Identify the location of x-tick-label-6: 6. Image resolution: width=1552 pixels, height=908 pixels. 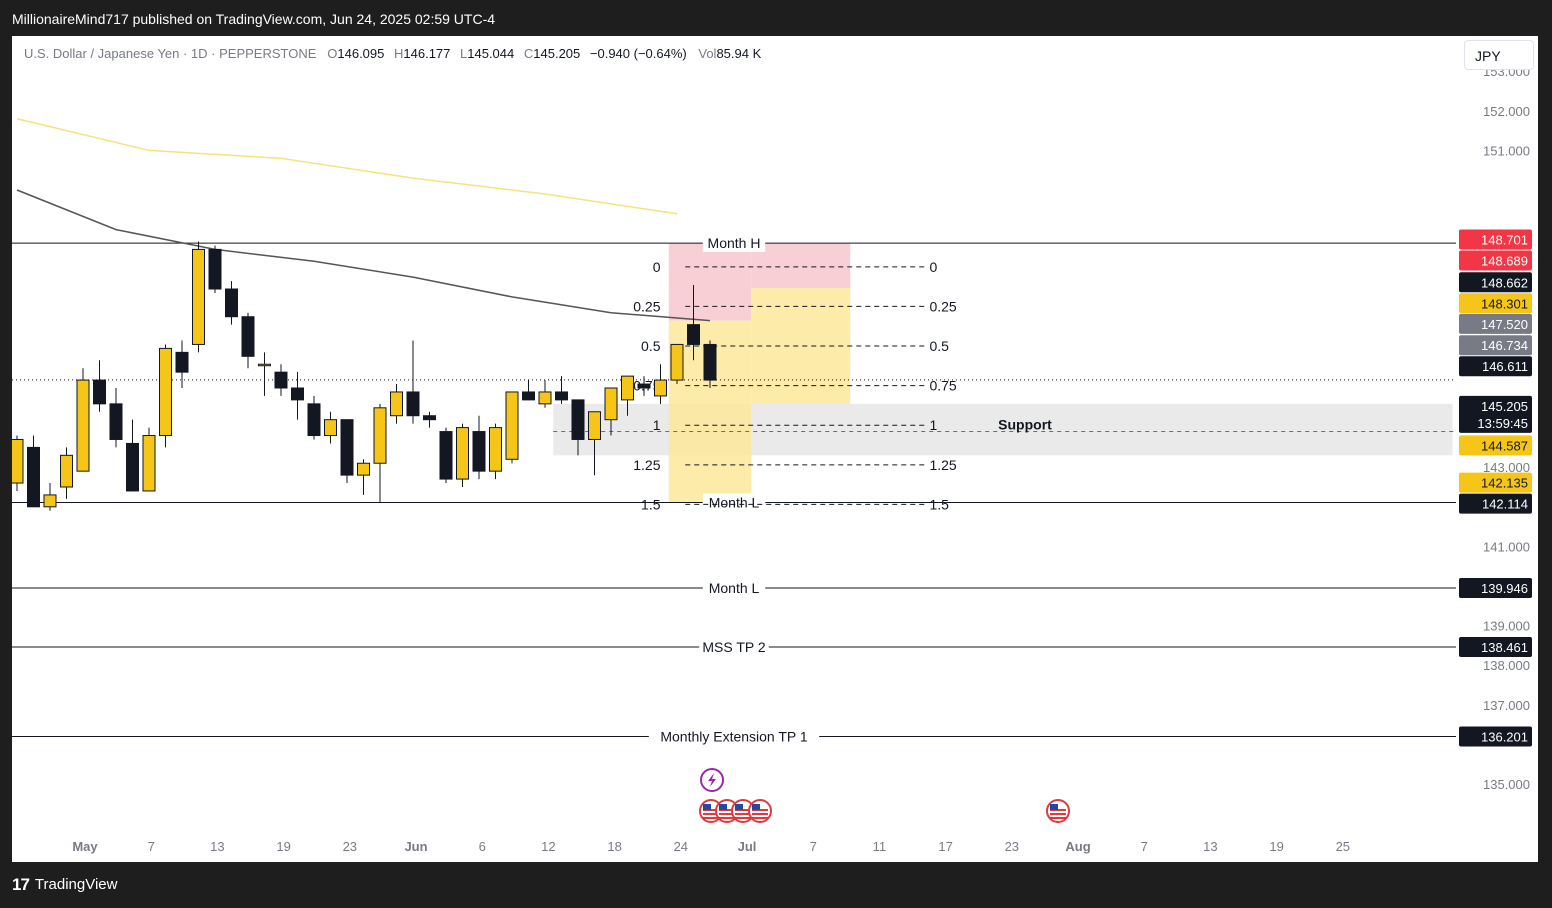
(482, 846).